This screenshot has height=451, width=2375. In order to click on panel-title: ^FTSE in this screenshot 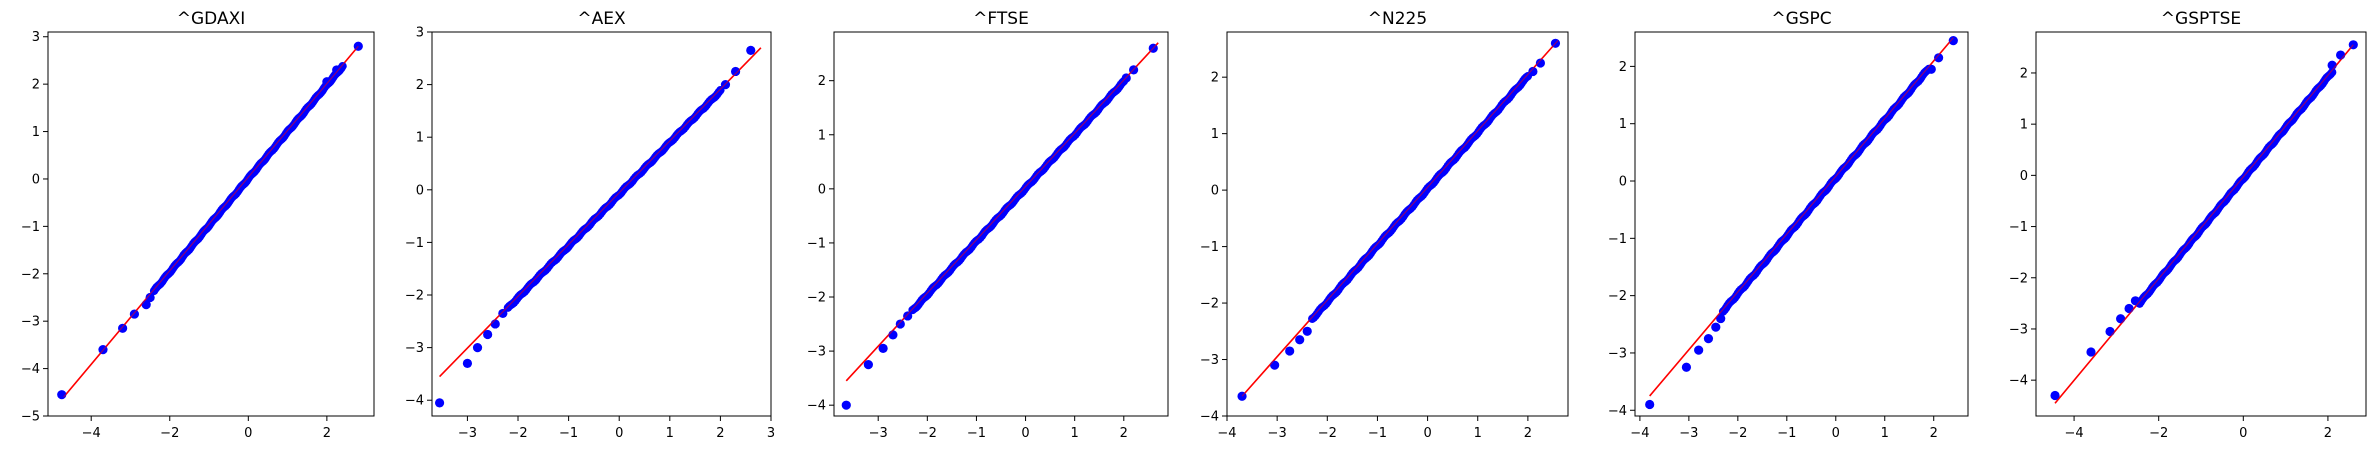, I will do `click(1001, 19)`.